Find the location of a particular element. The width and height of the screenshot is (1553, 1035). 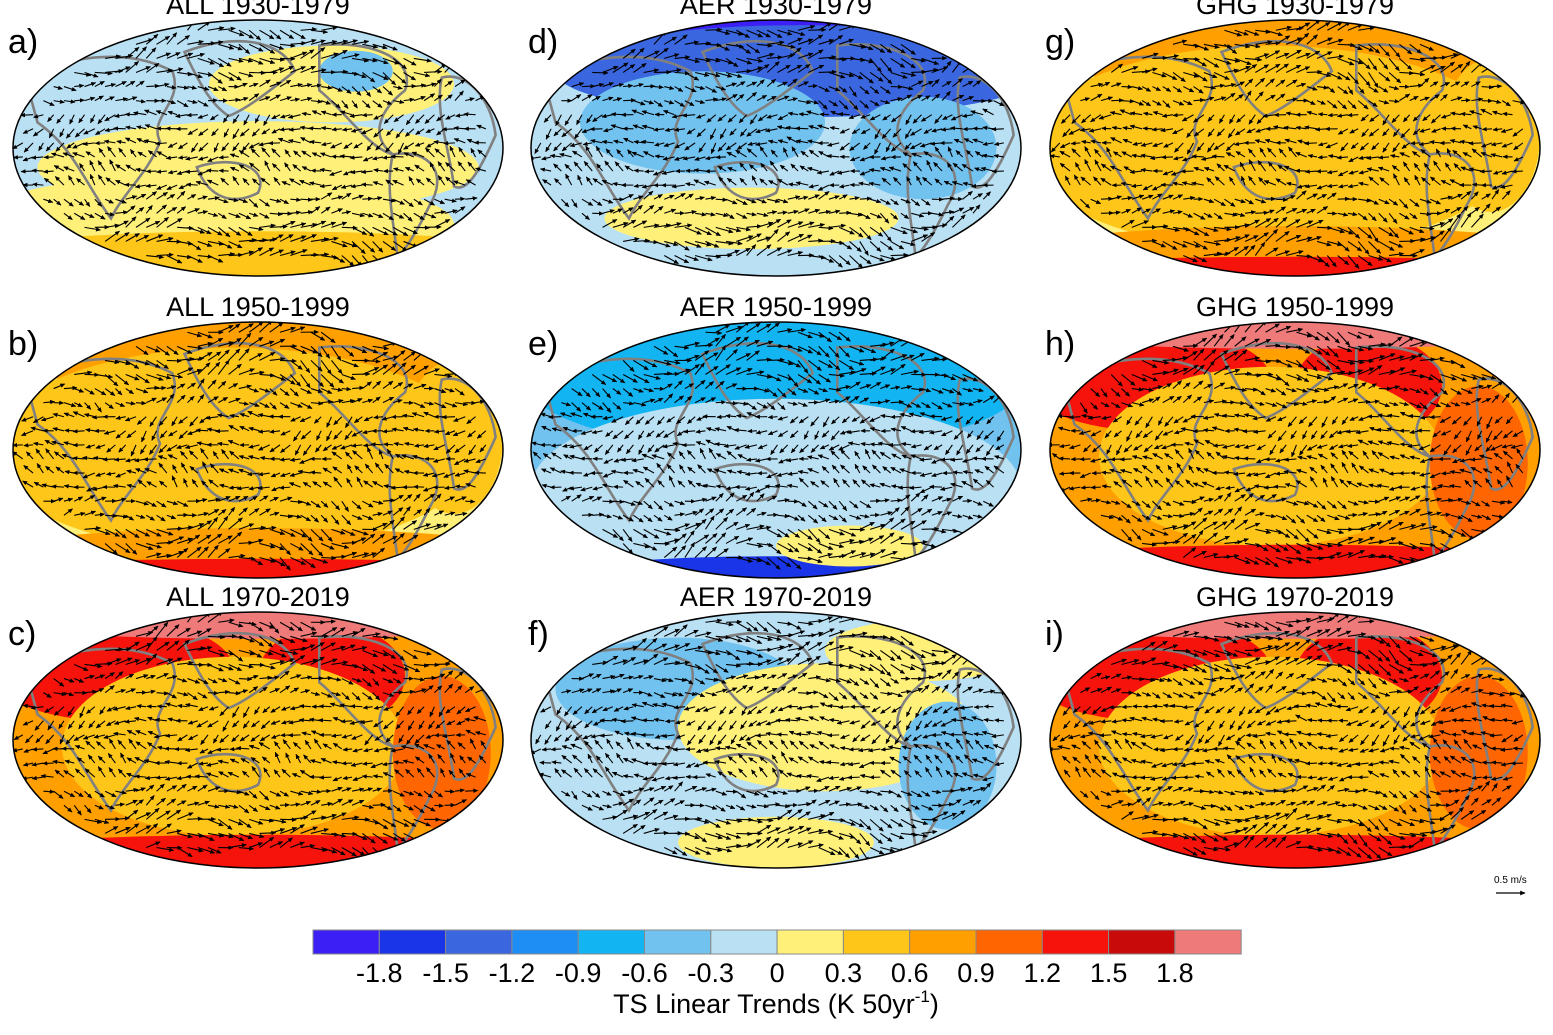

panel-title: ALL 1950-1999 is located at coordinates (258, 307).